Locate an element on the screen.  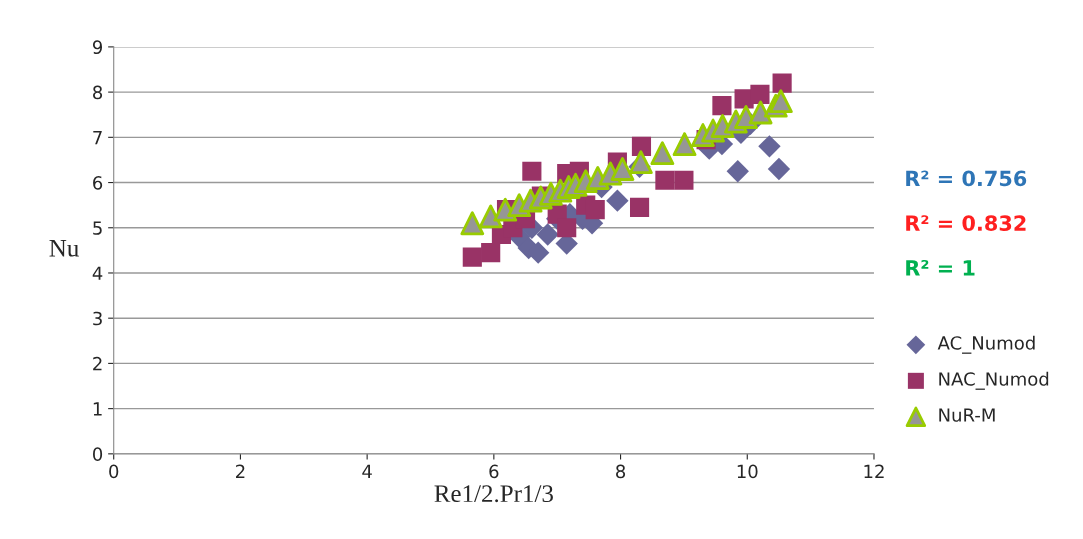
x-axis-title: Re1/2.Pr1/3 is located at coordinates (493, 494).